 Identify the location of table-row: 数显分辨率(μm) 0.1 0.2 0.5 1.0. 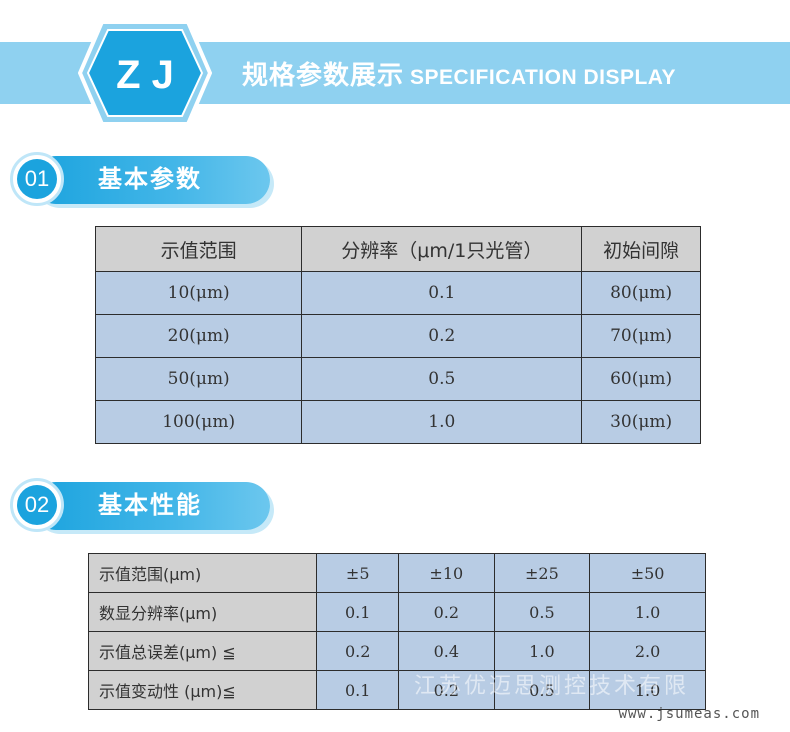
(396, 612).